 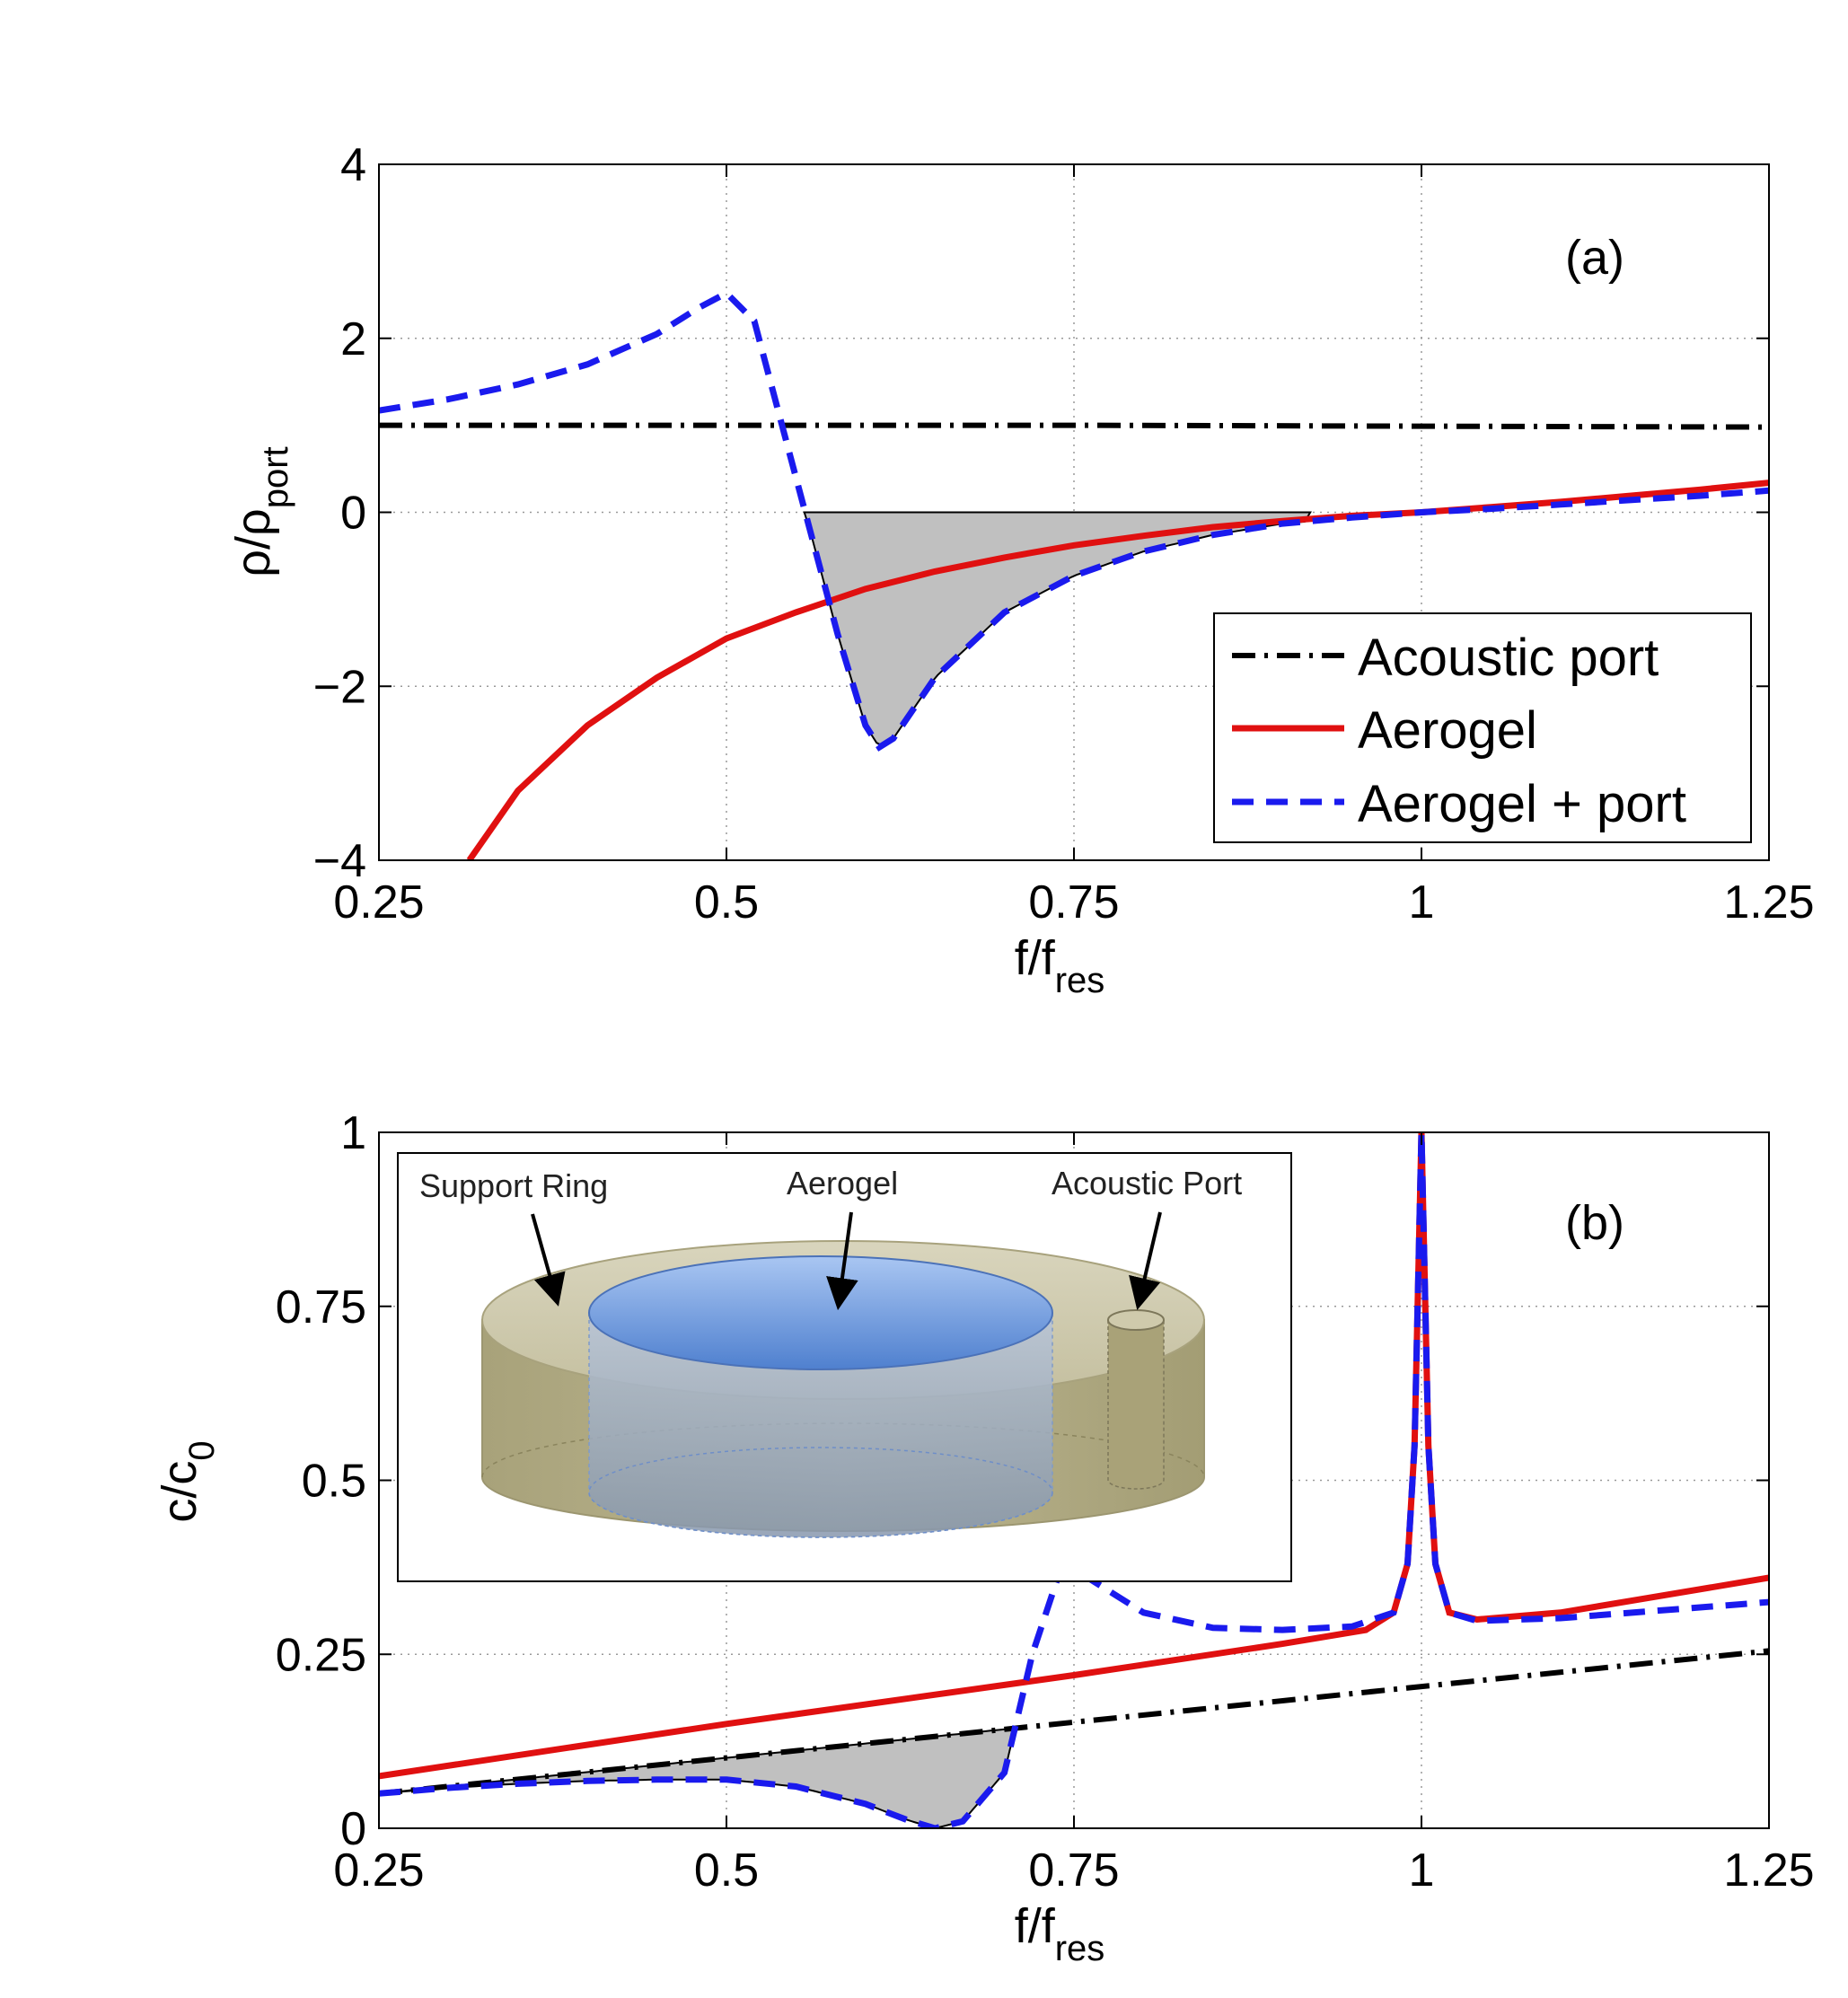 What do you see at coordinates (339, 687) in the screenshot?
I see `y-tick-label: −2` at bounding box center [339, 687].